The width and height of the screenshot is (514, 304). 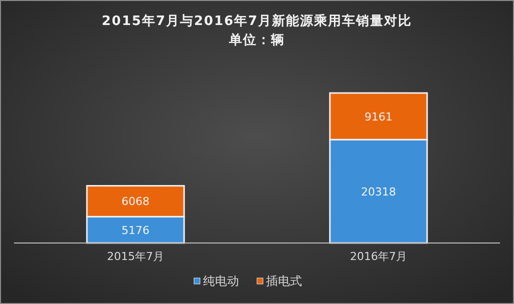 What do you see at coordinates (256, 40) in the screenshot?
I see `chart-subtitle: 单位：辆` at bounding box center [256, 40].